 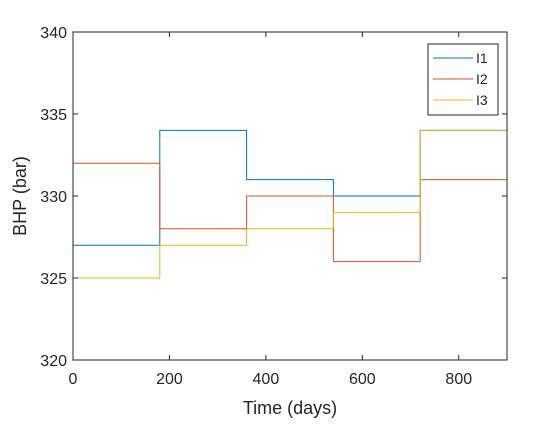 I want to click on legend-label-i2: I2, so click(x=482, y=79).